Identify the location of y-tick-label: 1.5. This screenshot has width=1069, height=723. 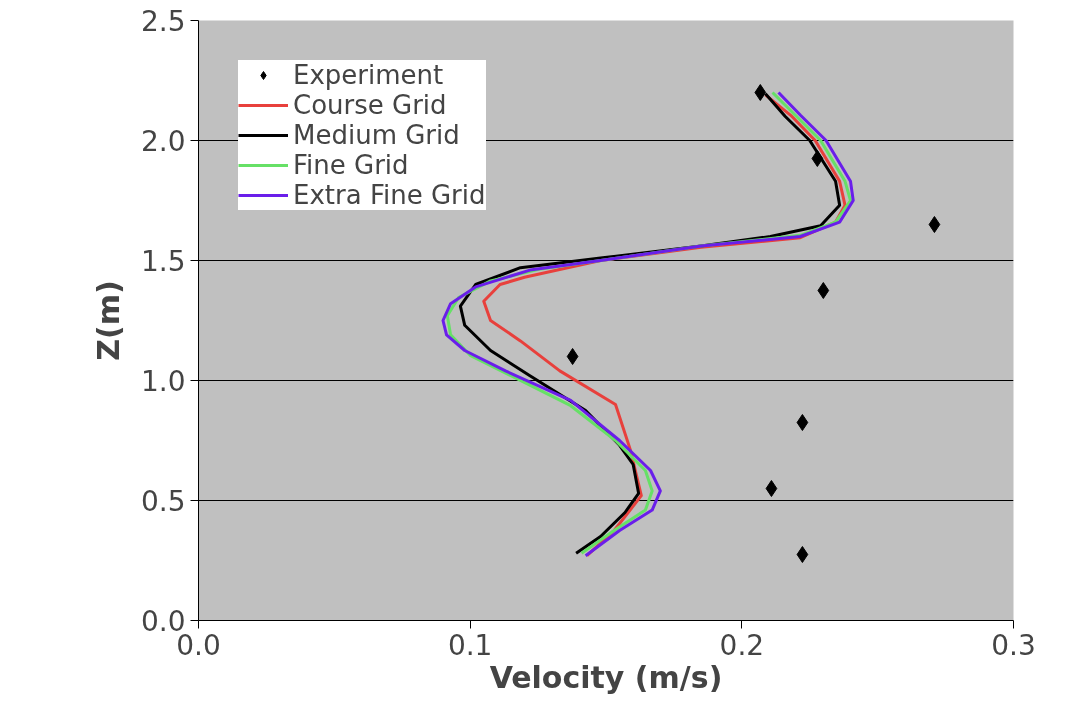
(163, 261).